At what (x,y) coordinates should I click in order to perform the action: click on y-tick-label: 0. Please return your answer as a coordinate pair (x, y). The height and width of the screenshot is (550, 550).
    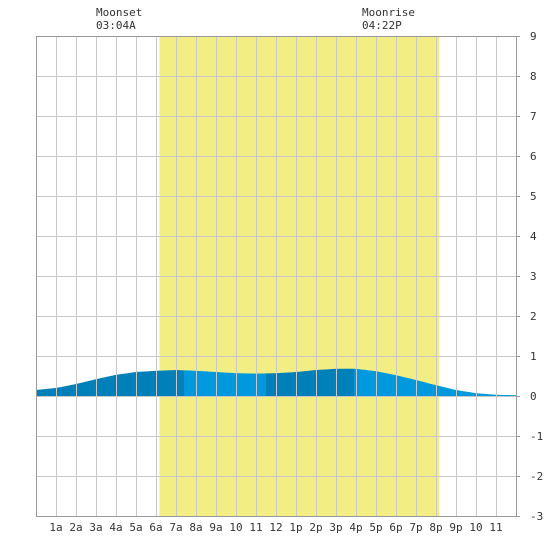
    Looking at the image, I should click on (533, 396).